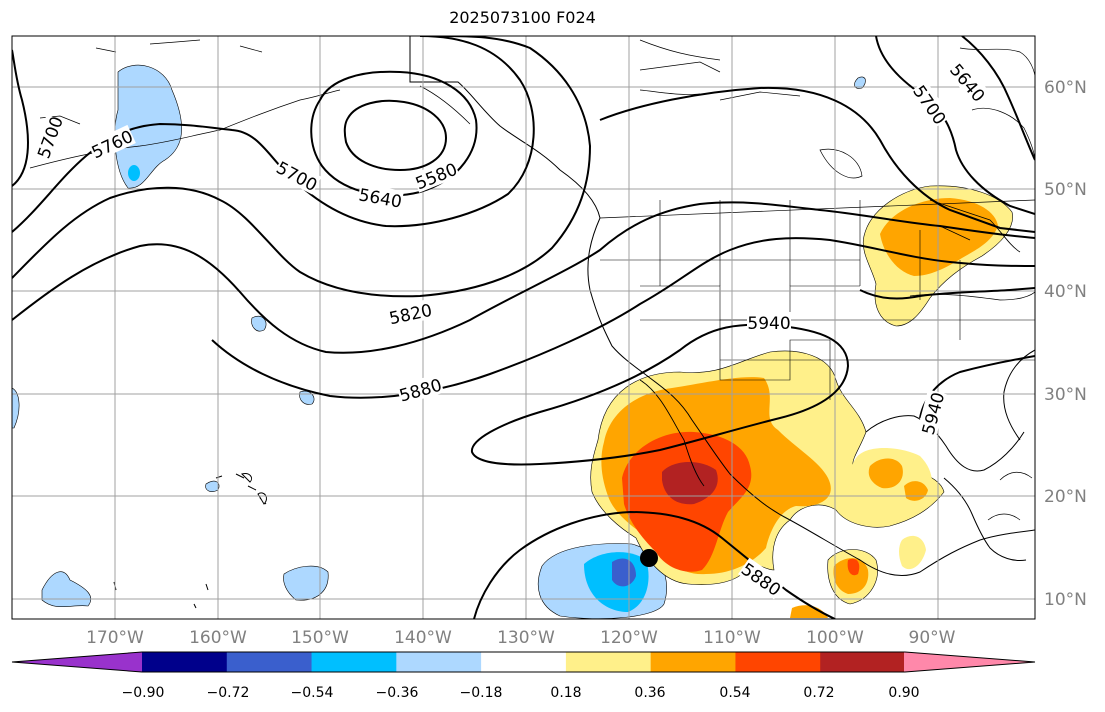 The width and height of the screenshot is (1105, 712). I want to click on lon-label: 150°W, so click(320, 638).